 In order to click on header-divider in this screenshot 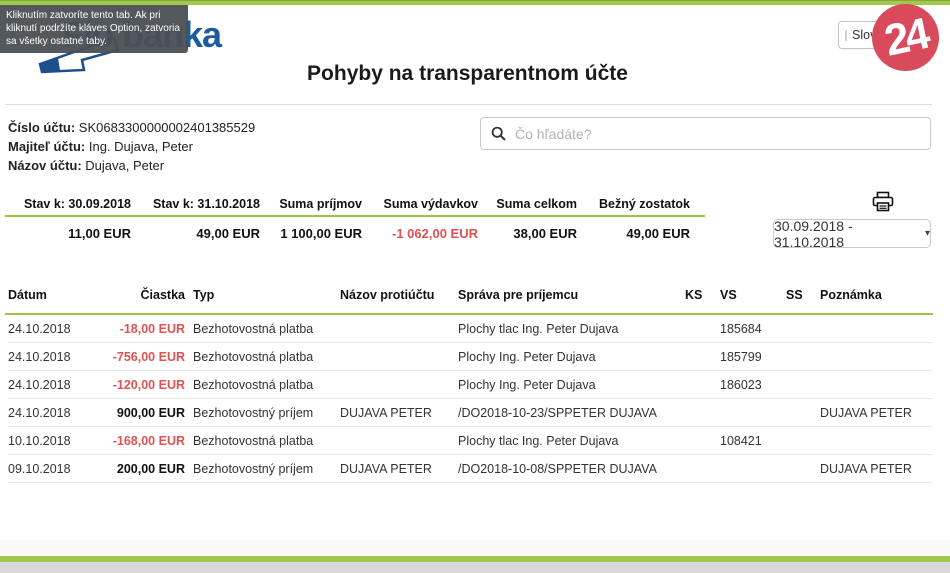, I will do `click(468, 104)`.